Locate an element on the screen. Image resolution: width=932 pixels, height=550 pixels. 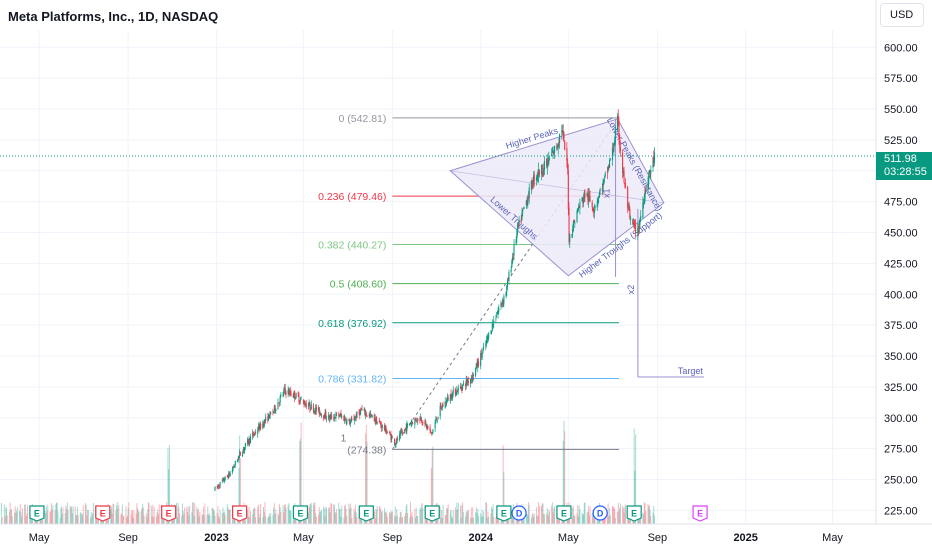
price-tick-label: 275.00 is located at coordinates (901, 450).